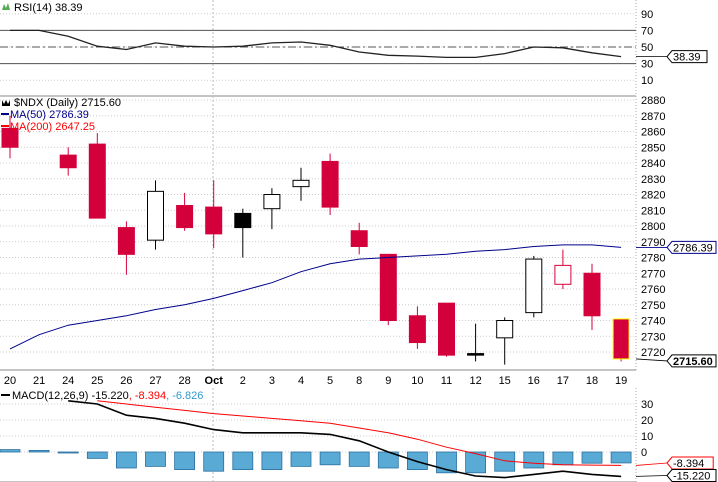  I want to click on price-tick-label: 2780, so click(653, 259).